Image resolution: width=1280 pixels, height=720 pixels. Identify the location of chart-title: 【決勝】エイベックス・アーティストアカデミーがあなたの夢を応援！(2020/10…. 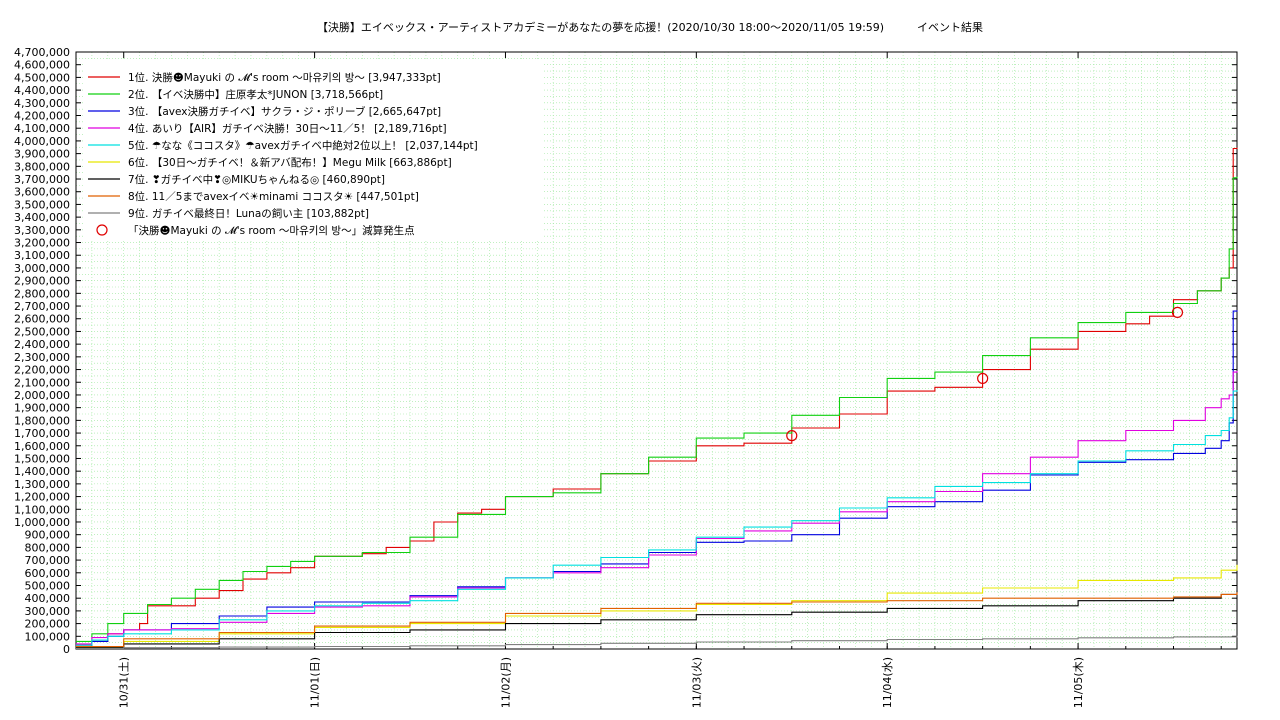
(650, 27).